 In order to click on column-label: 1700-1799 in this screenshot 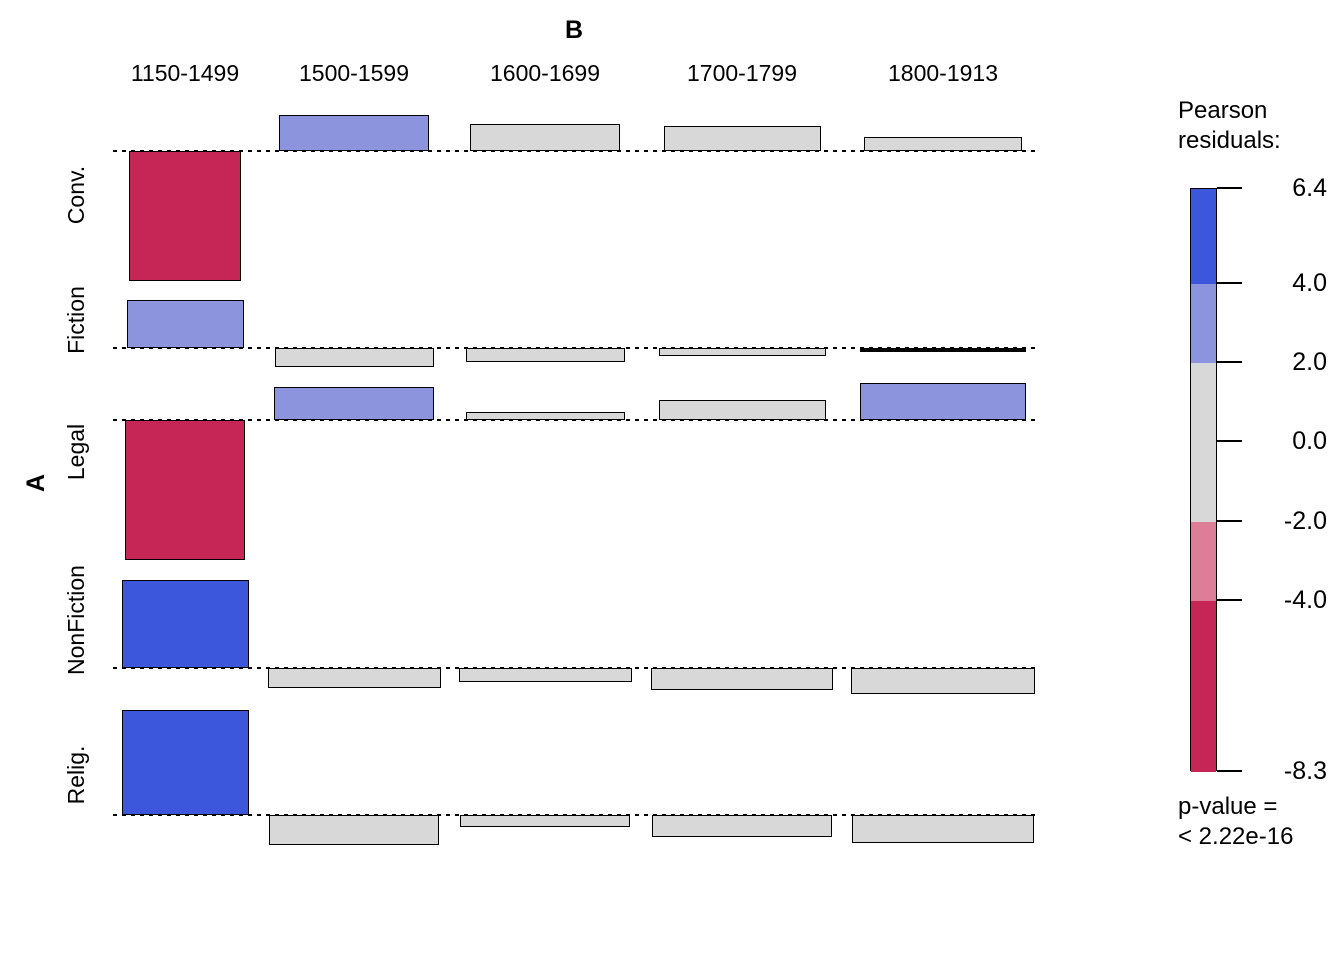, I will do `click(742, 73)`.